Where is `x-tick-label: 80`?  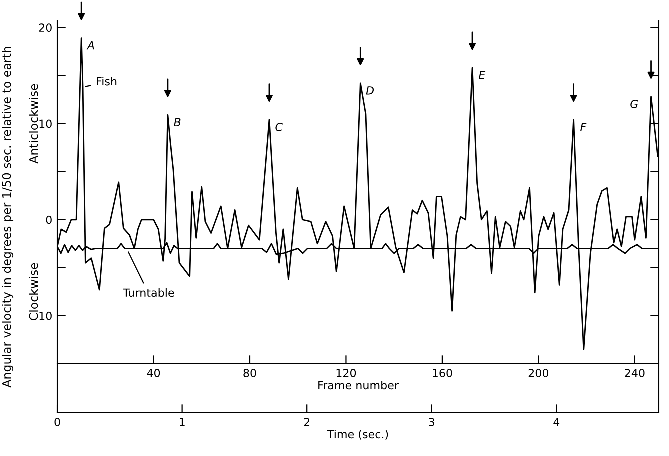 x-tick-label: 80 is located at coordinates (250, 373).